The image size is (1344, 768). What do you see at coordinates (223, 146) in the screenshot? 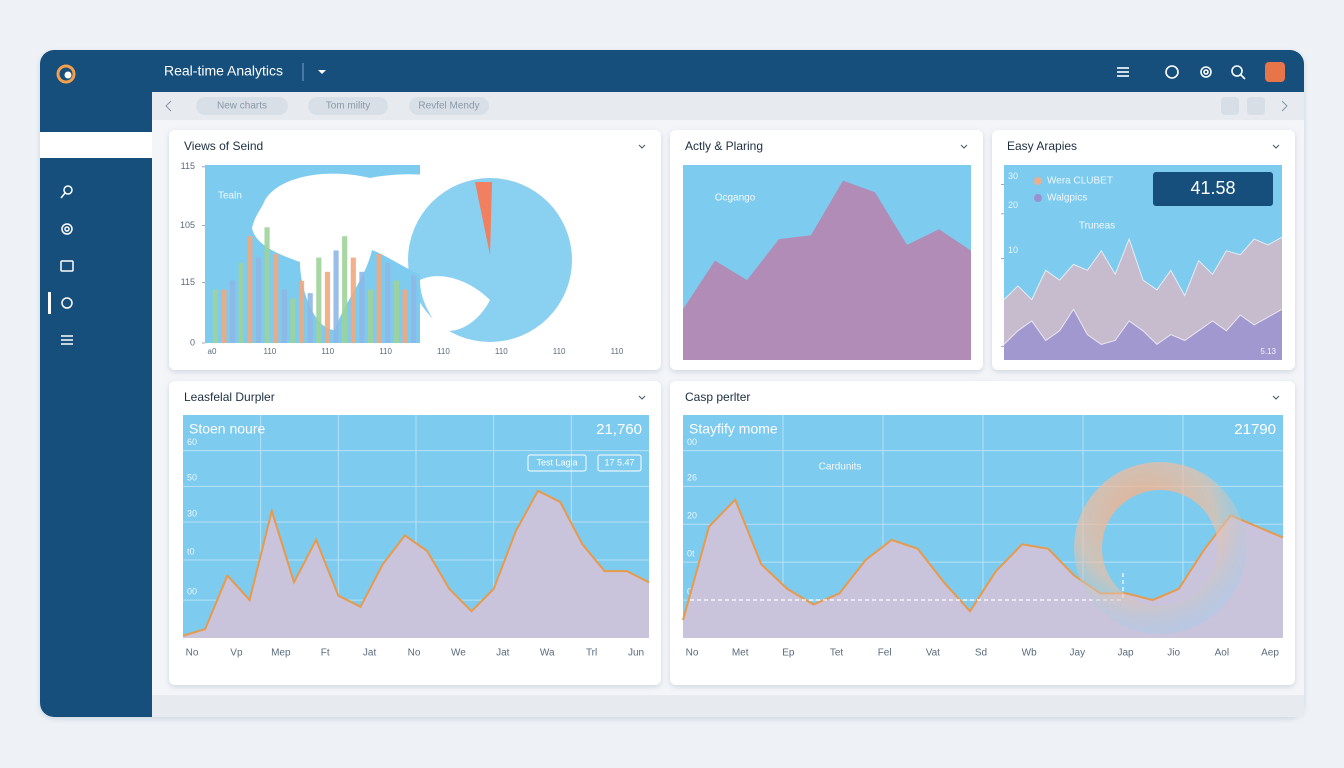
I see `panel-title: Views of Seind` at bounding box center [223, 146].